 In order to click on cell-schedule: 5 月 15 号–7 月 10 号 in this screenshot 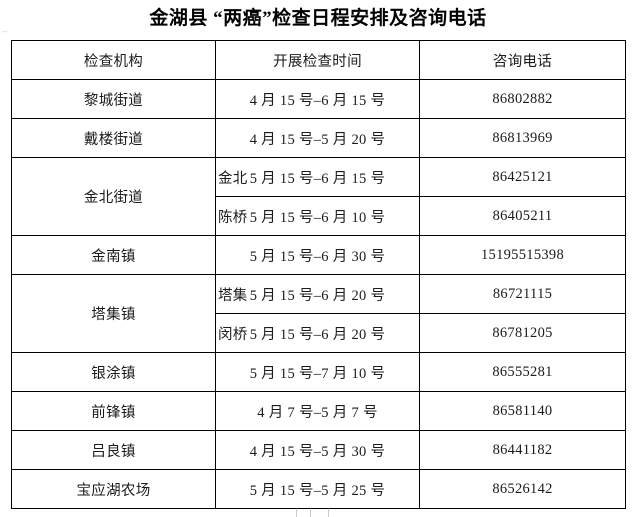, I will do `click(318, 372)`.